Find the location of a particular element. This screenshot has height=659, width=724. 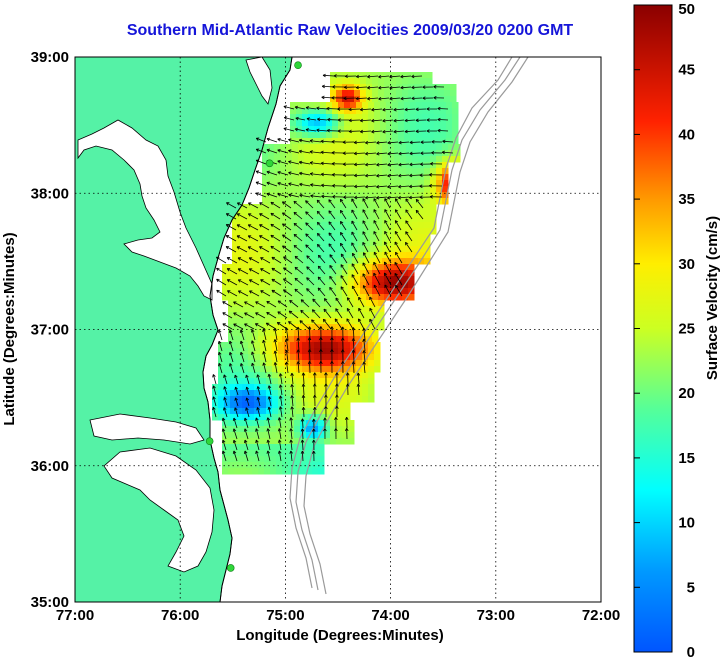

colorbar-tick-label: 10 is located at coordinates (686, 523).